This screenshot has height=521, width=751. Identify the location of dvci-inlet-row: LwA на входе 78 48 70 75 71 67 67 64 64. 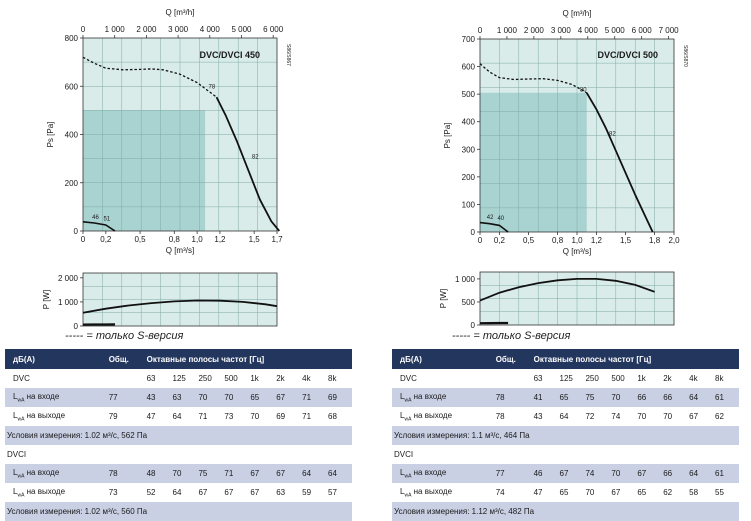
(178, 473).